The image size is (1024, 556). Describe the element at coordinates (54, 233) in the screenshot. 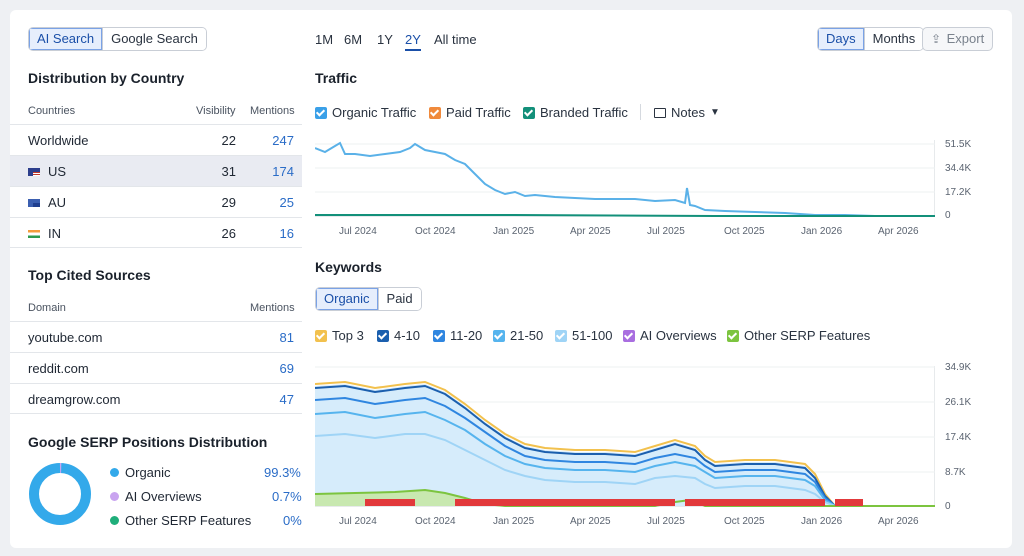

I see `country-name: IN` at that location.